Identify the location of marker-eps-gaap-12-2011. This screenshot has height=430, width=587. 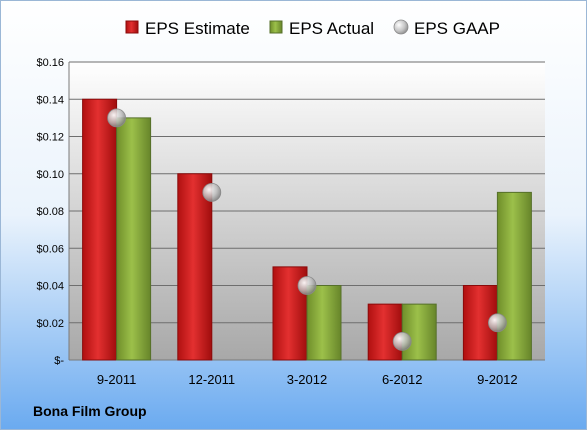
(212, 192).